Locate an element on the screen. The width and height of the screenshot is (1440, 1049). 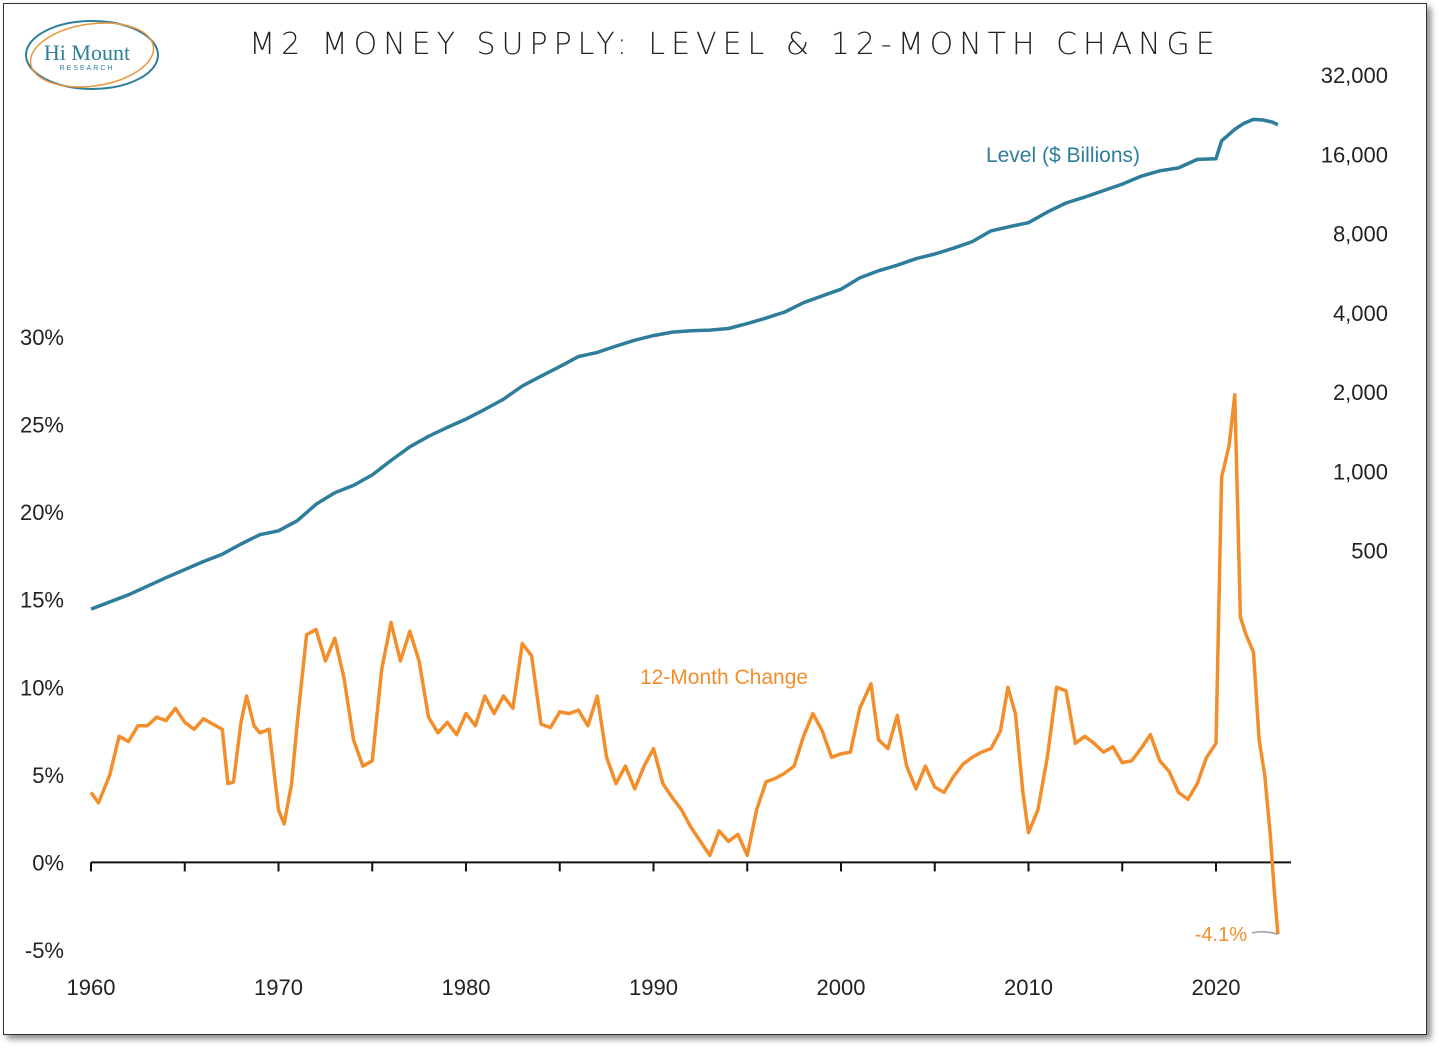
right-axis-tick-label: 1,000 is located at coordinates (1360, 471).